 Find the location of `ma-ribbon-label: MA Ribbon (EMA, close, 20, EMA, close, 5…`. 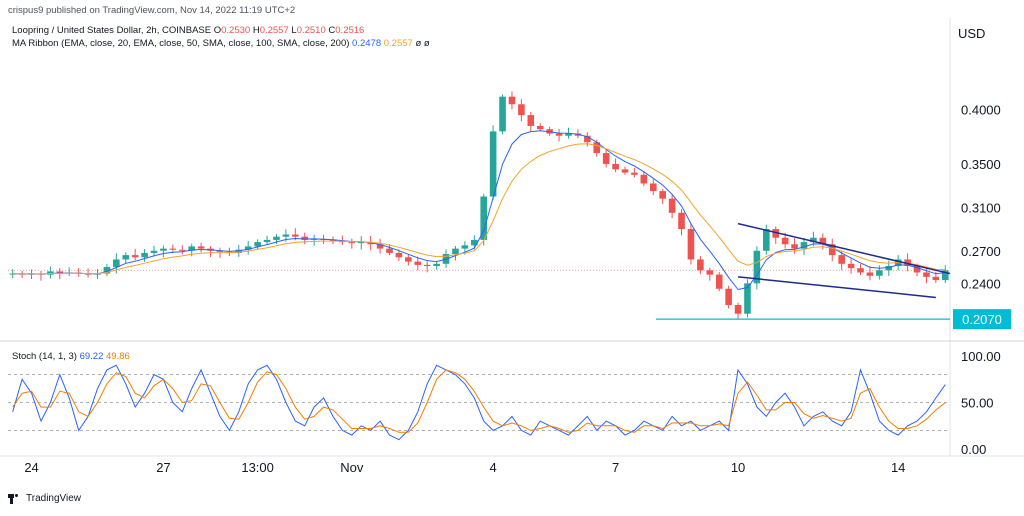

ma-ribbon-label: MA Ribbon (EMA, close, 20, EMA, close, 5… is located at coordinates (181, 43).